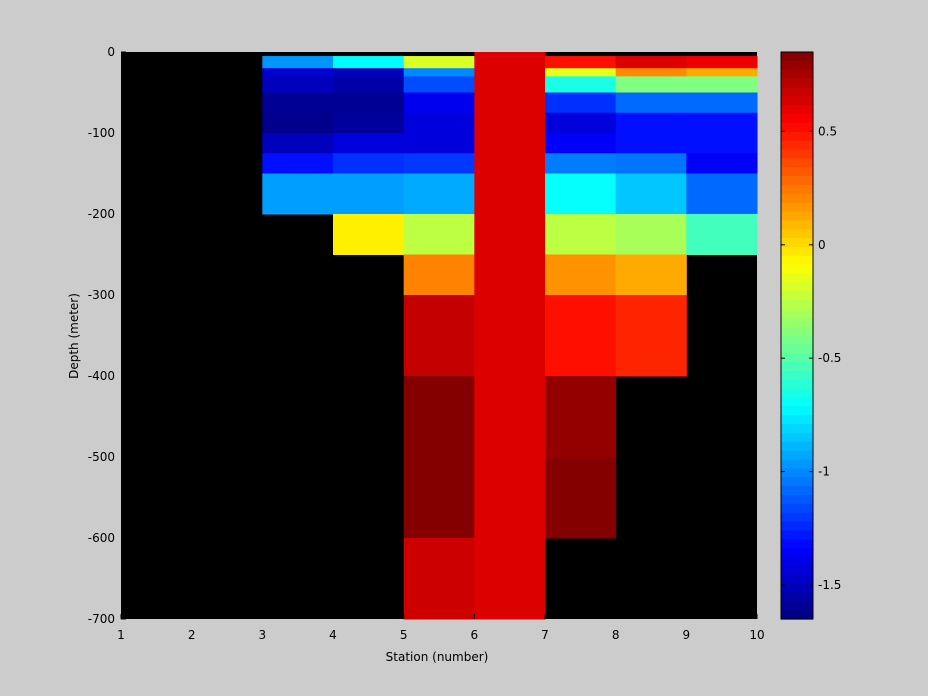 This screenshot has height=696, width=928. Describe the element at coordinates (827, 131) in the screenshot. I see `colorbar-tick-label: 0.5` at that location.